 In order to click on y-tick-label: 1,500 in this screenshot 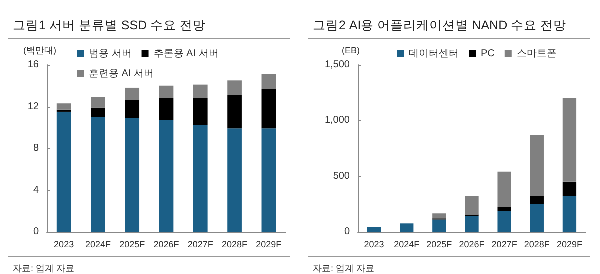, I will do `click(337, 65)`.